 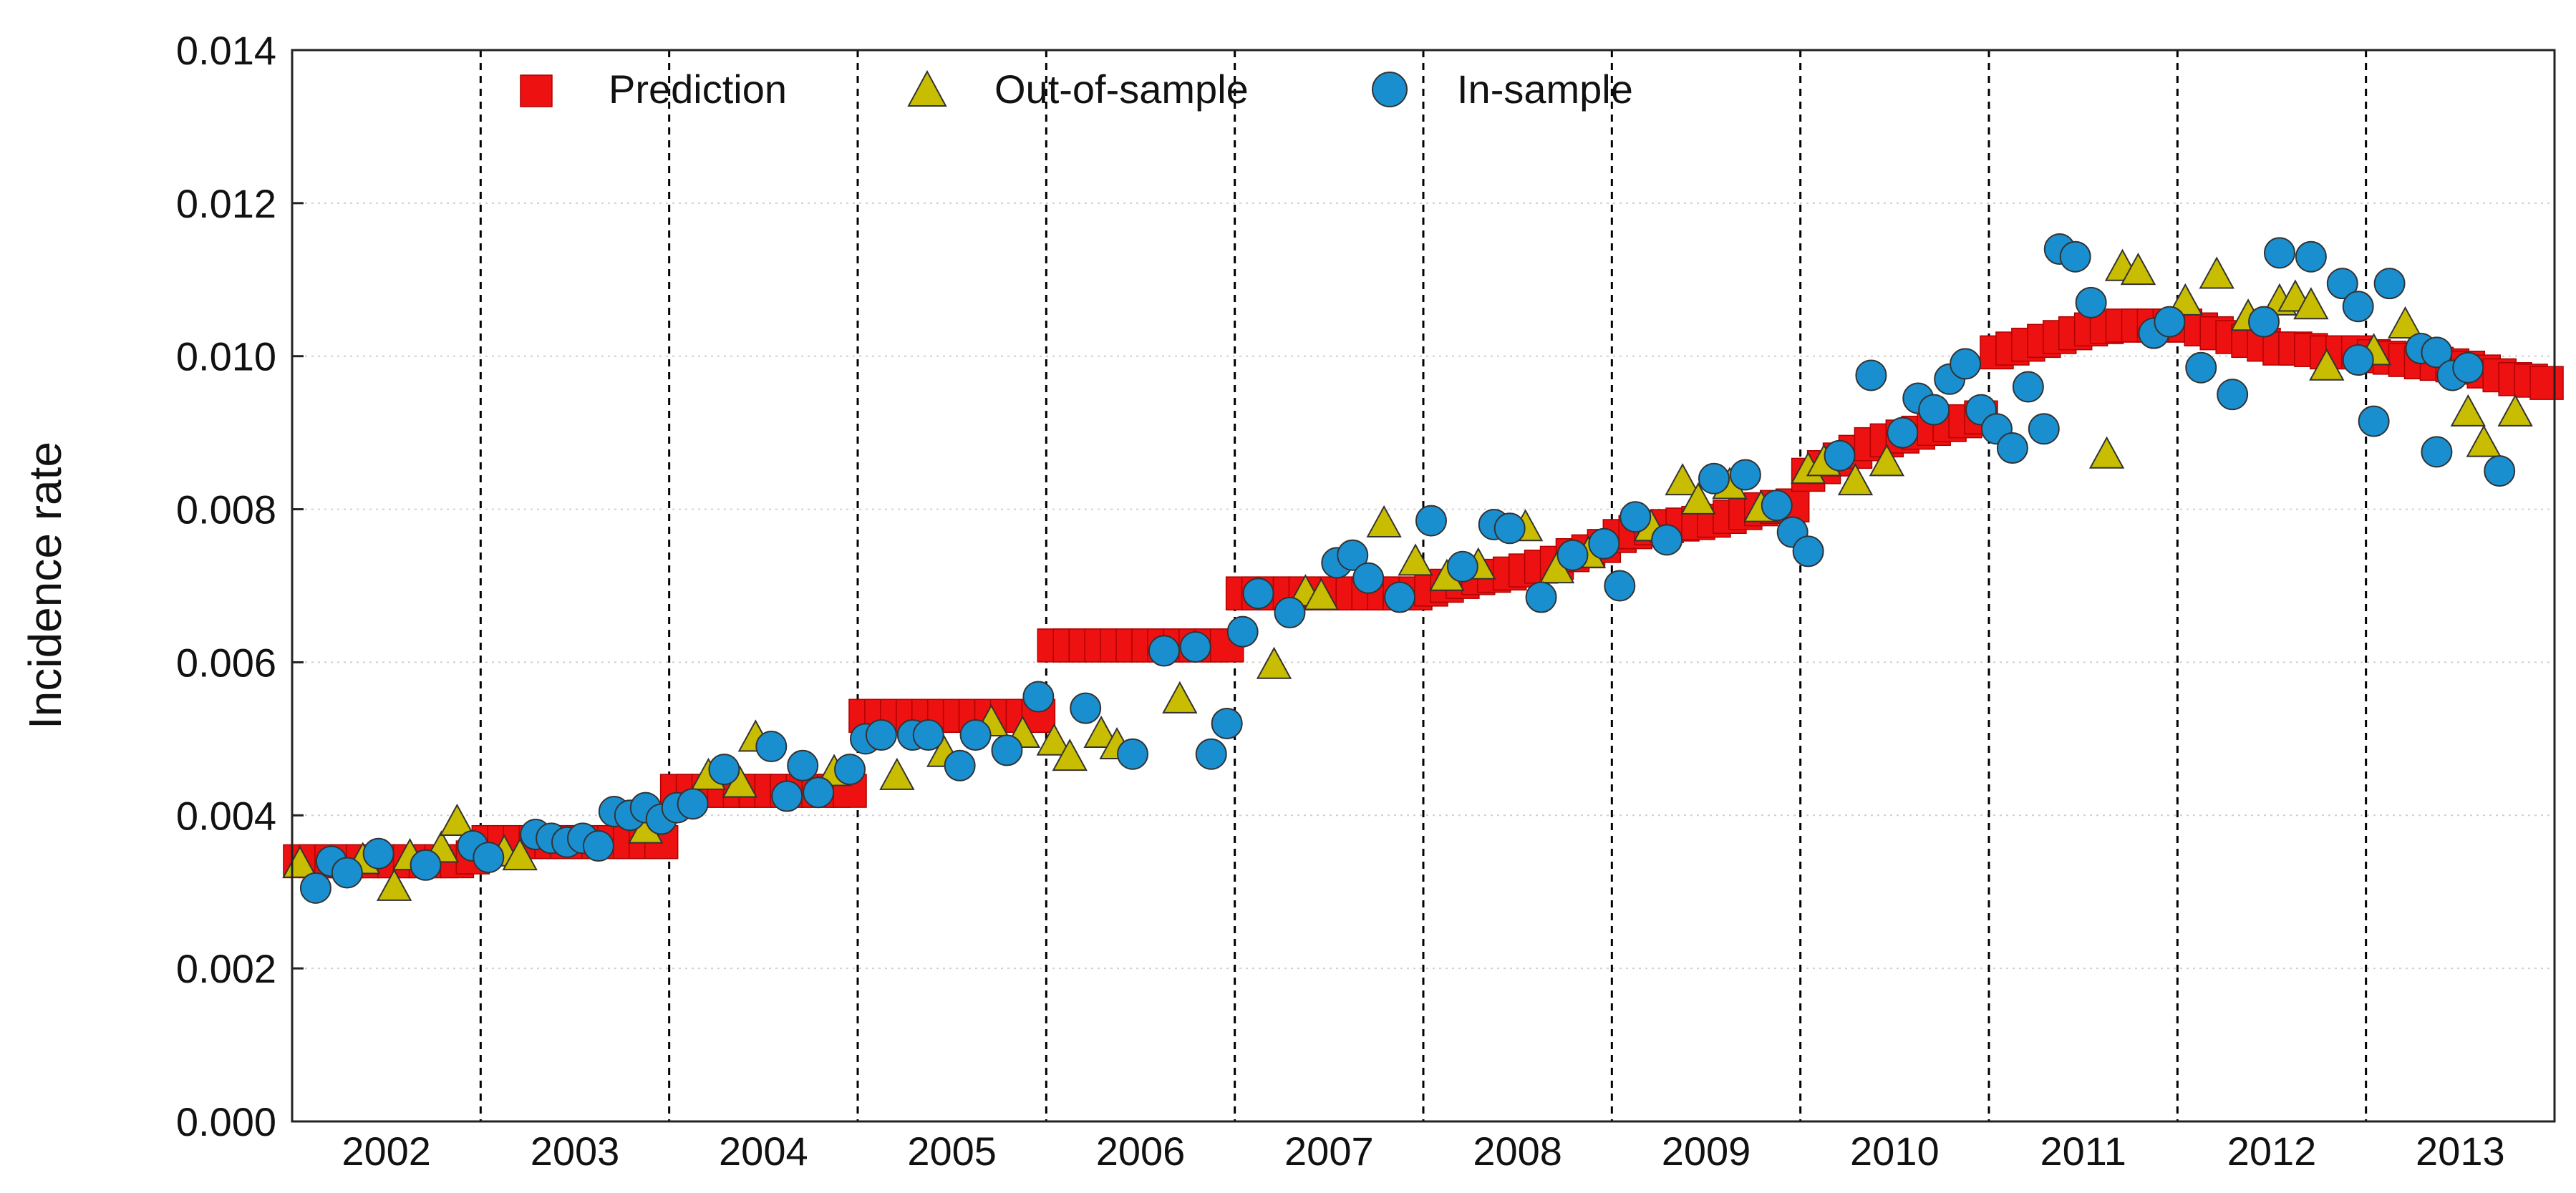 I want to click on legend: Prediction Out-of-sample In-sample, so click(x=1076, y=89).